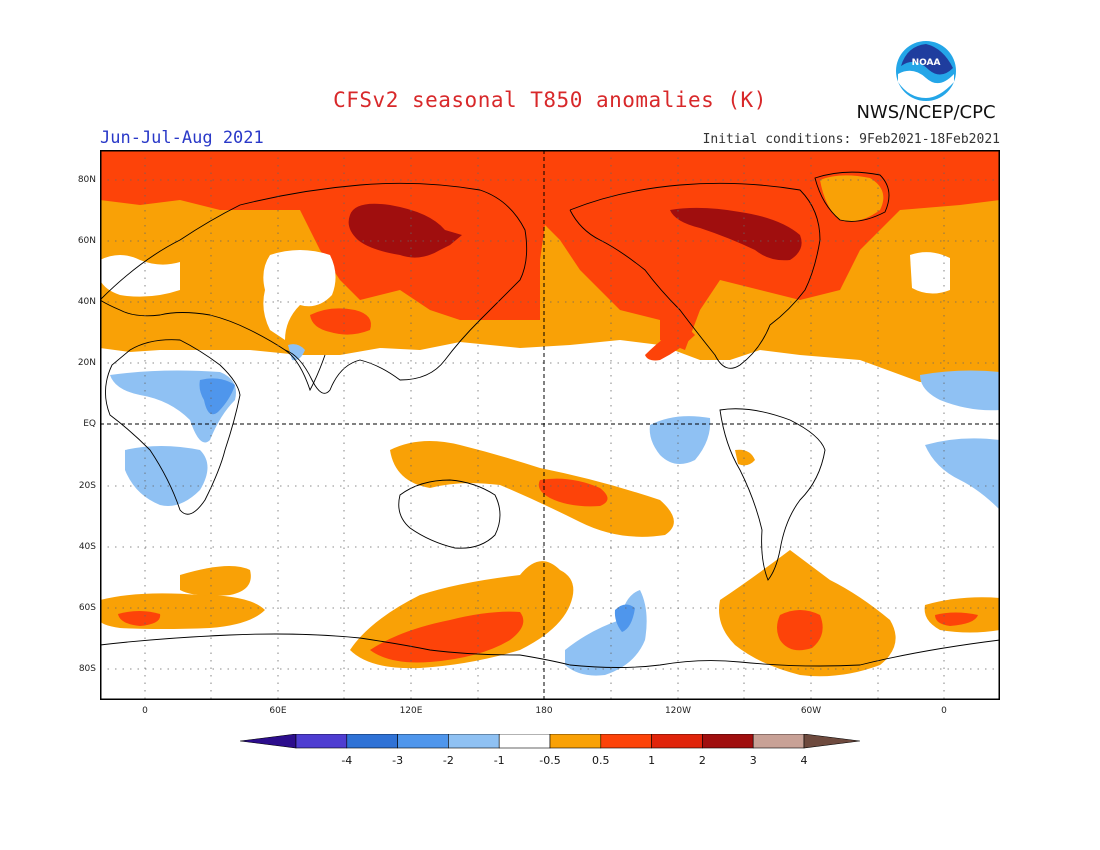 This screenshot has height=850, width=1100. What do you see at coordinates (278, 711) in the screenshot?
I see `lon-label-60e: 60E` at bounding box center [278, 711].